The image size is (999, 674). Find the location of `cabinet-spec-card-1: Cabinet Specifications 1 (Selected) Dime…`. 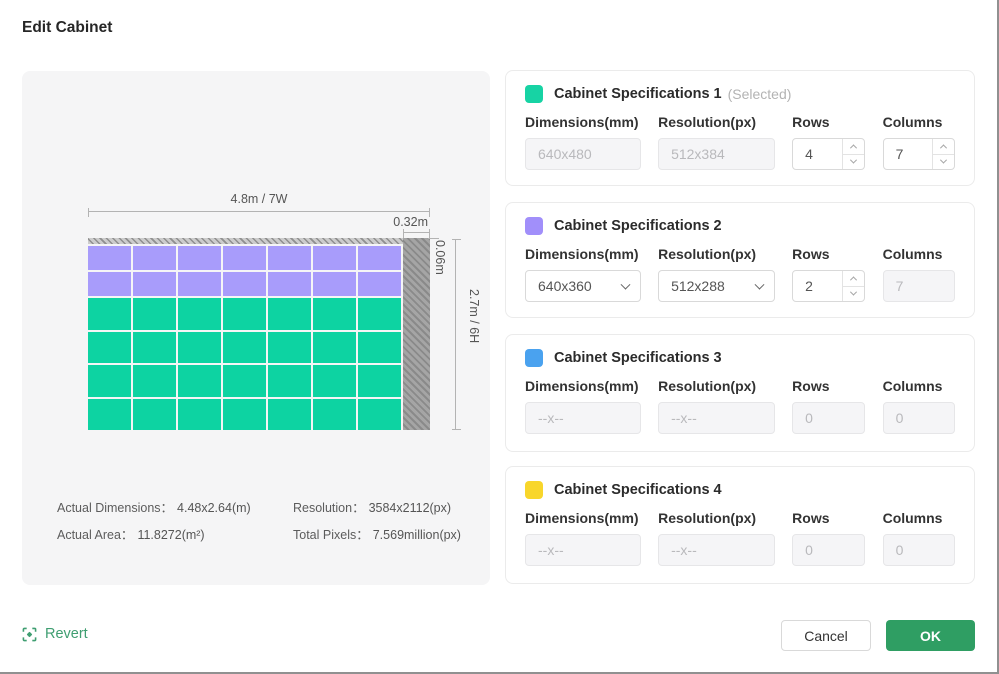

cabinet-spec-card-1: Cabinet Specifications 1 (Selected) Dime… is located at coordinates (740, 128).